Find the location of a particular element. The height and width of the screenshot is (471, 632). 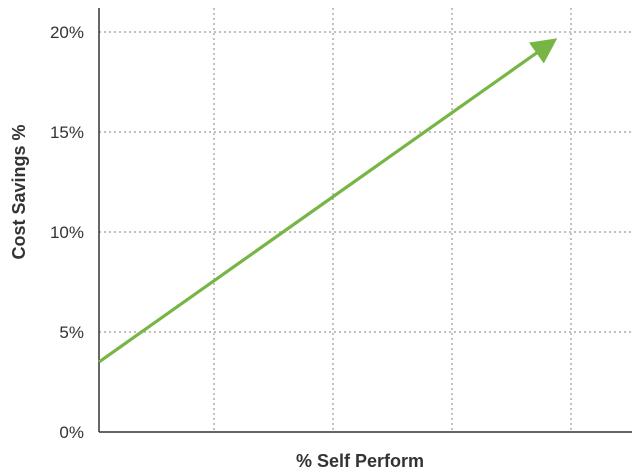

y-tick-label: 5% is located at coordinates (71, 332).